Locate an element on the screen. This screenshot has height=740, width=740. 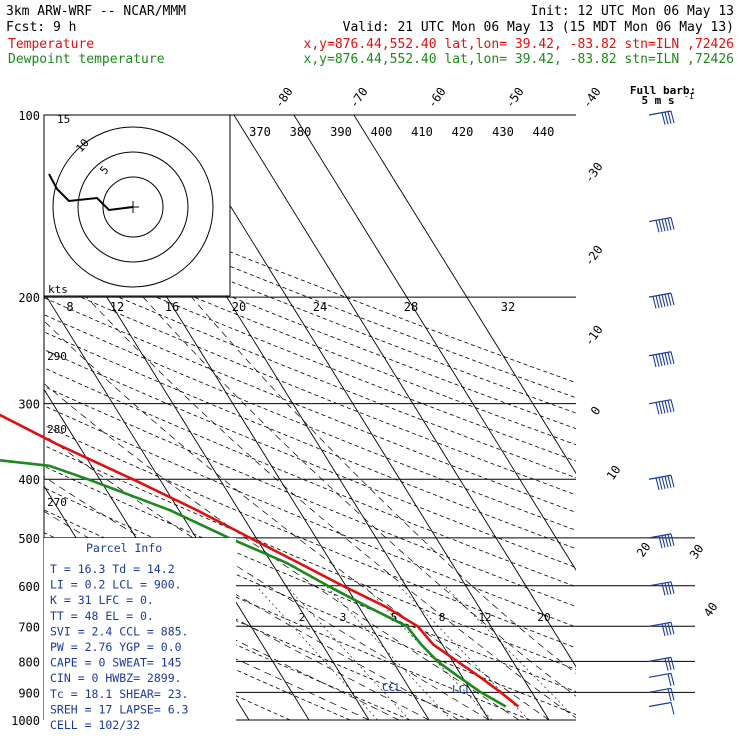
pressure-tick-label: 600 is located at coordinates (29, 587).